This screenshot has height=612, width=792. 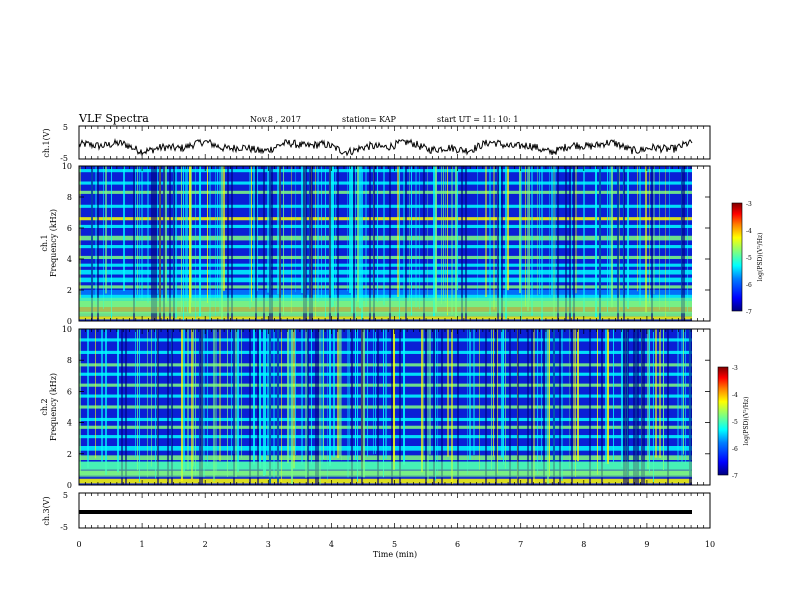 What do you see at coordinates (69, 454) in the screenshot?
I see `spectrogram-ytick-label: 2` at bounding box center [69, 454].